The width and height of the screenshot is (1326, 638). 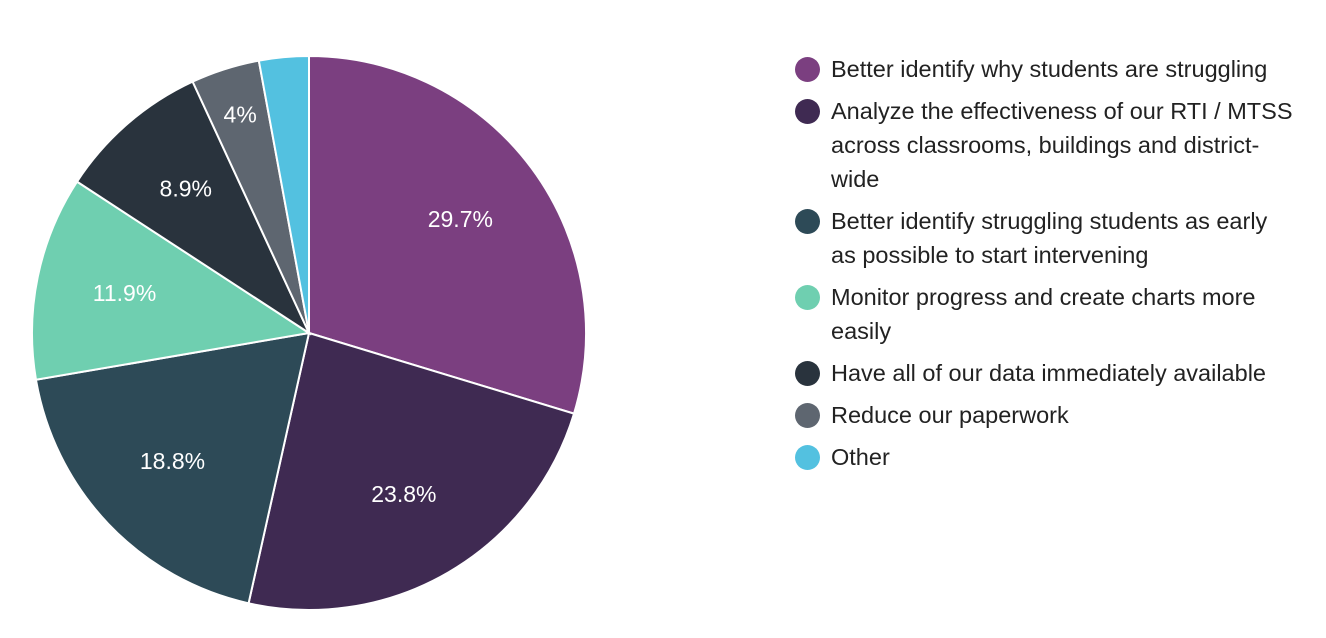 What do you see at coordinates (125, 293) in the screenshot?
I see `slice-label: 11.9%` at bounding box center [125, 293].